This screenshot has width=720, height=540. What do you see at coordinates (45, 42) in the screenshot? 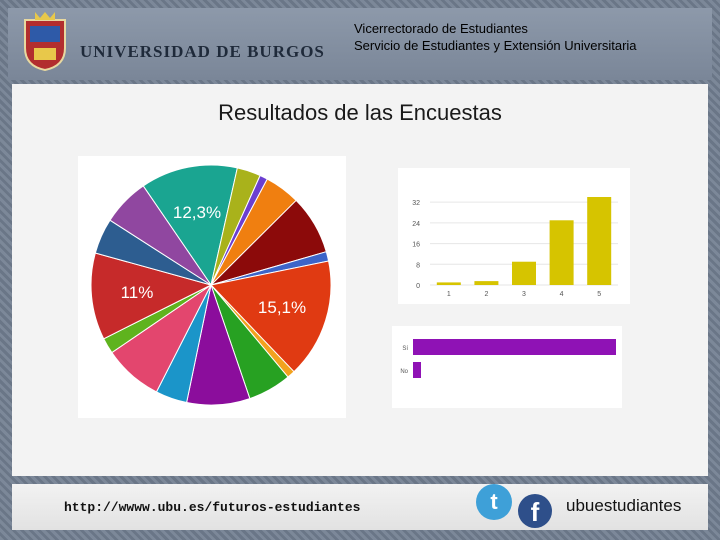
I see `university-crest-icon` at bounding box center [45, 42].